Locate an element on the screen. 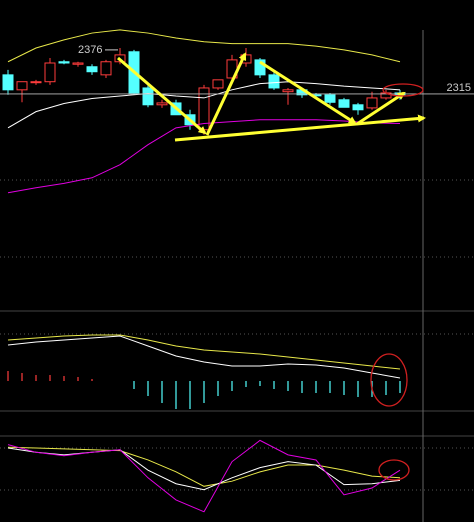 The image size is (474, 522). high-label: 2376 is located at coordinates (90, 50).